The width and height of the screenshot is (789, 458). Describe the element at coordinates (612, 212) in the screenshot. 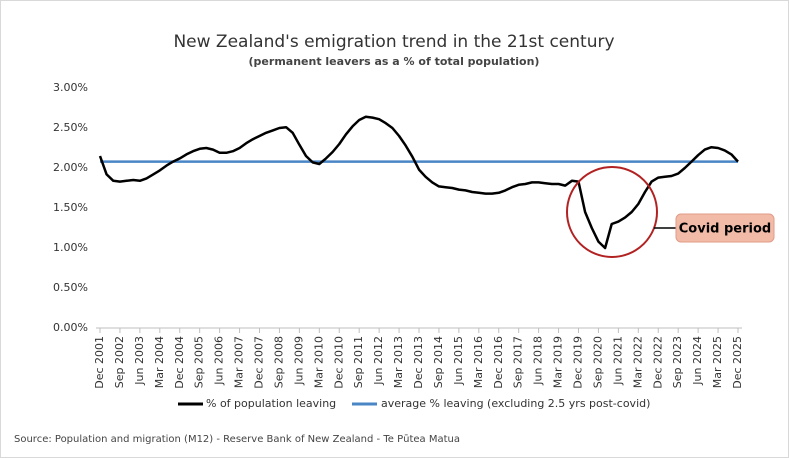

I see `covid-circle` at that location.